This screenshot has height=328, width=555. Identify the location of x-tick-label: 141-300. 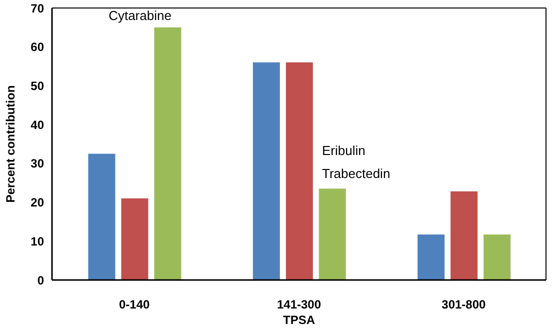
(299, 305).